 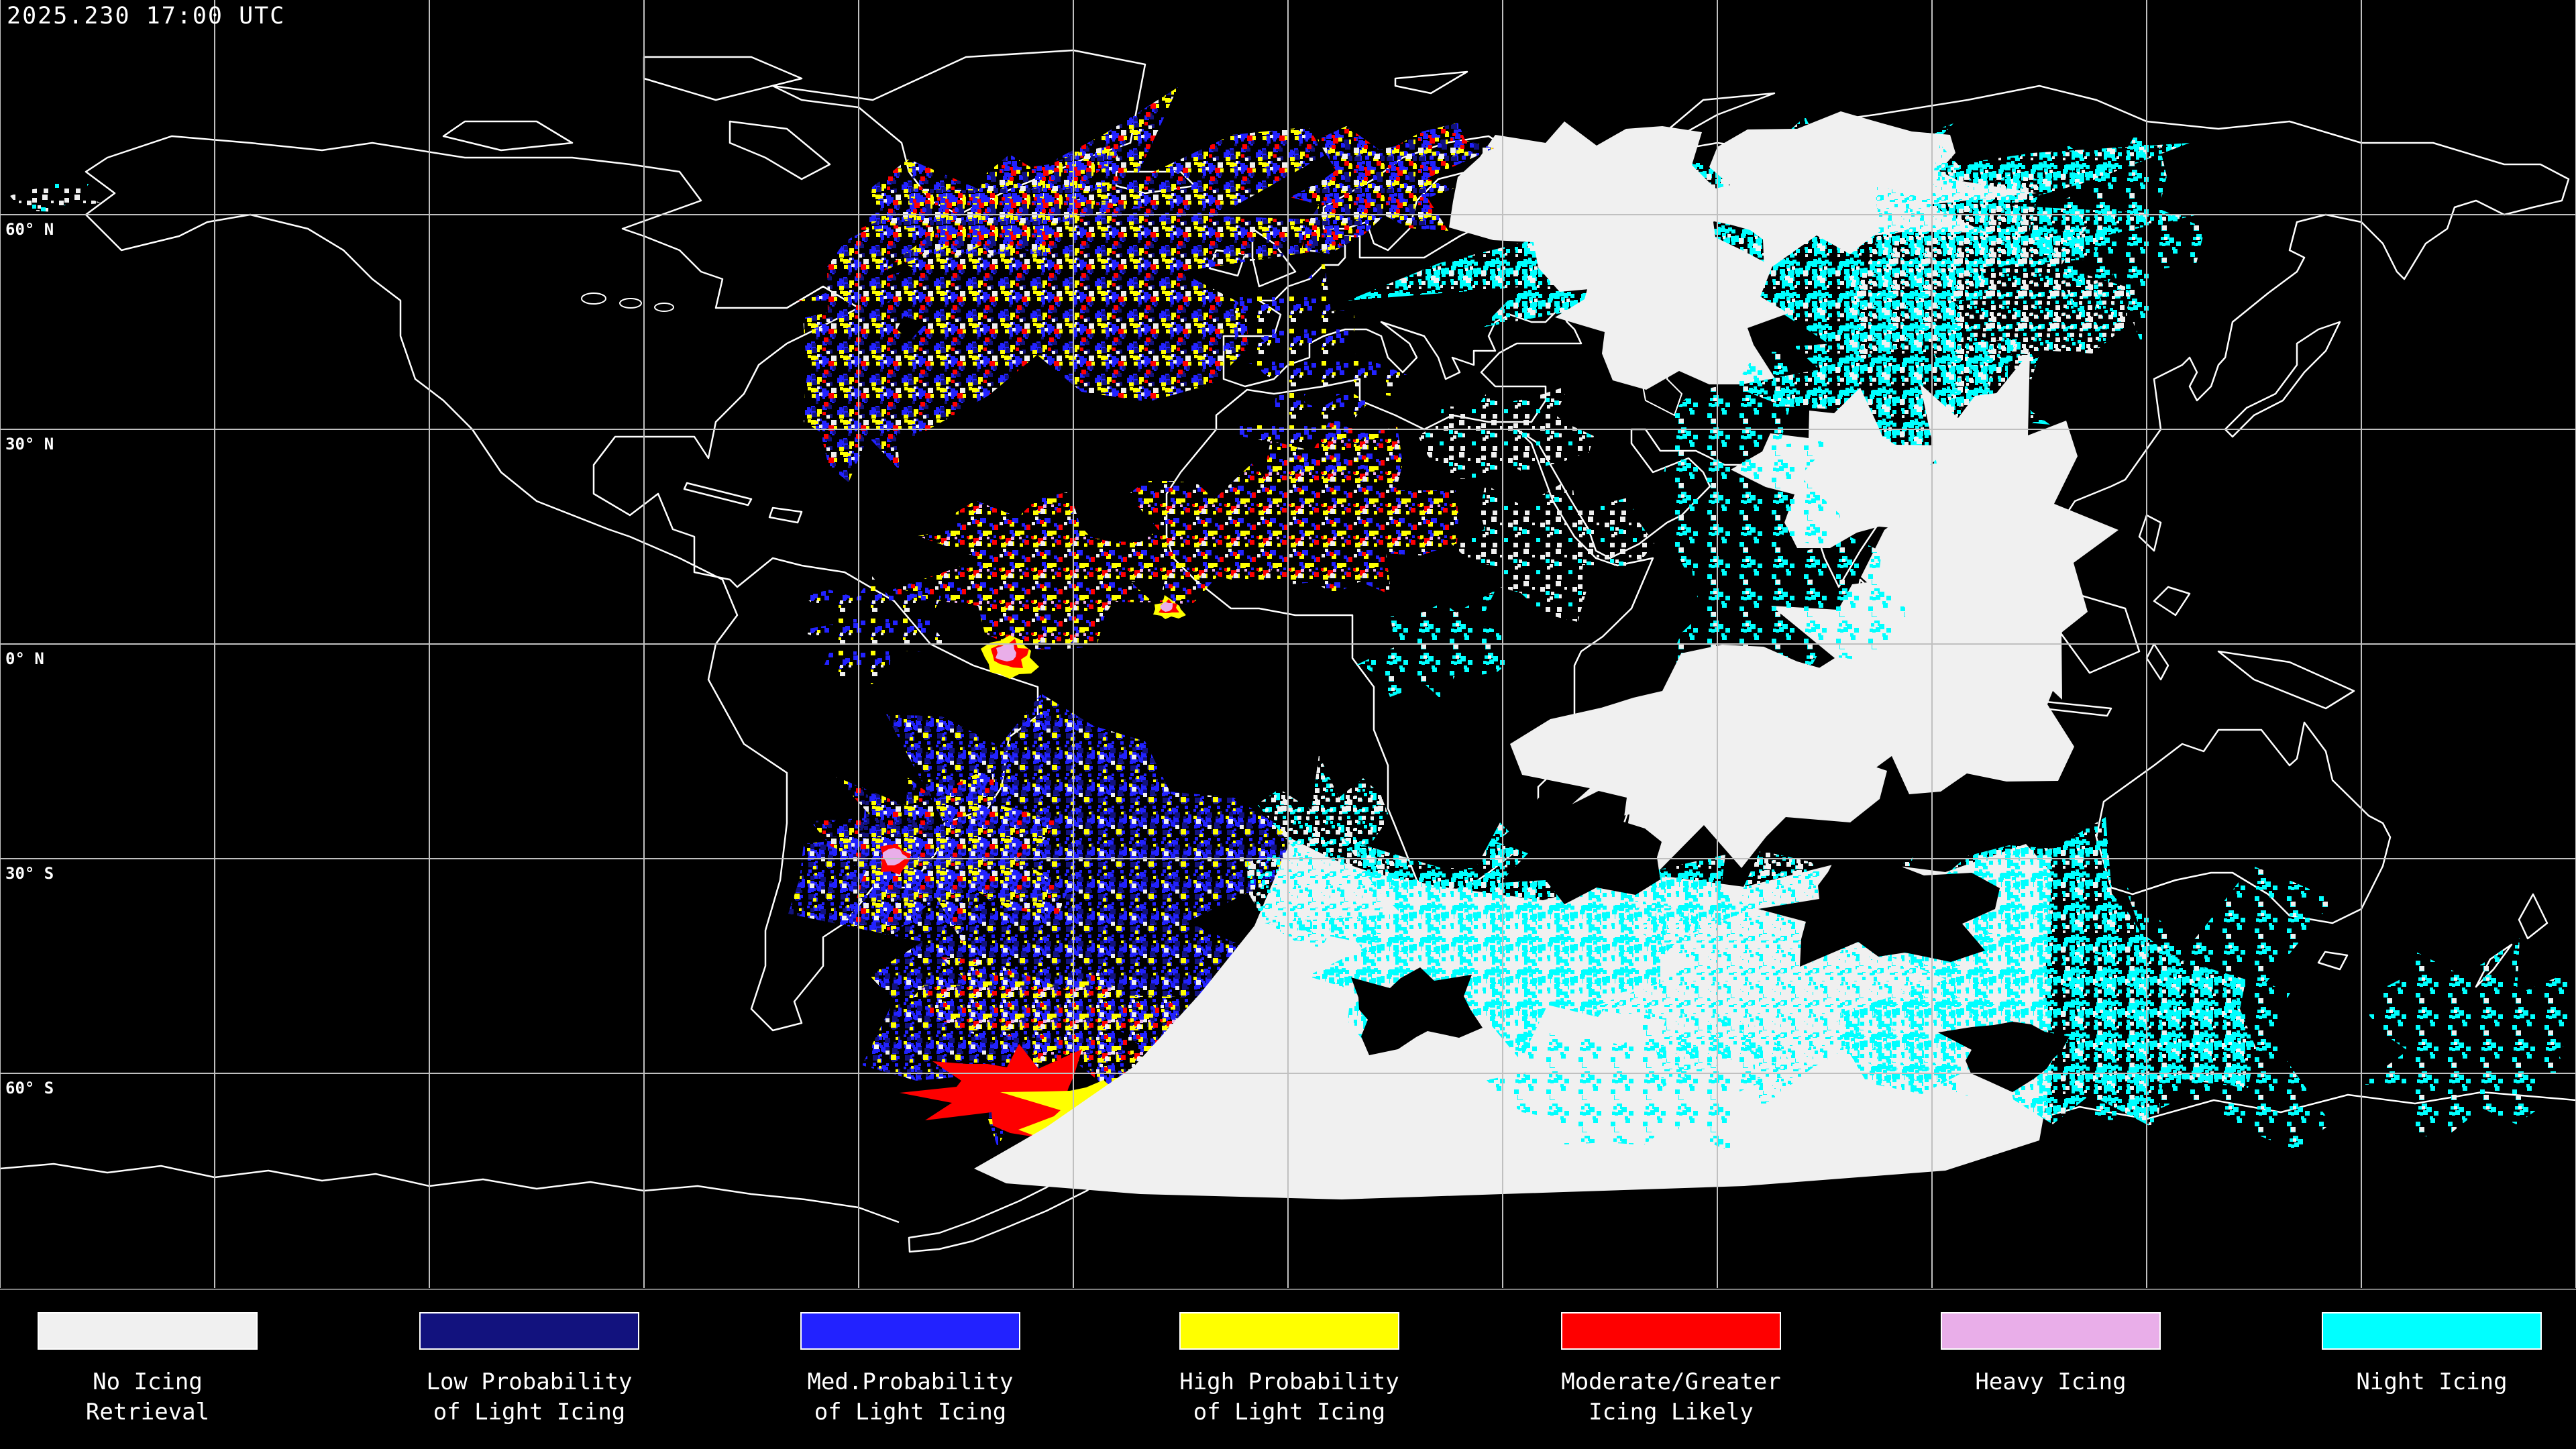 What do you see at coordinates (148, 1331) in the screenshot?
I see `legend-swatch-no-icing-retrieval` at bounding box center [148, 1331].